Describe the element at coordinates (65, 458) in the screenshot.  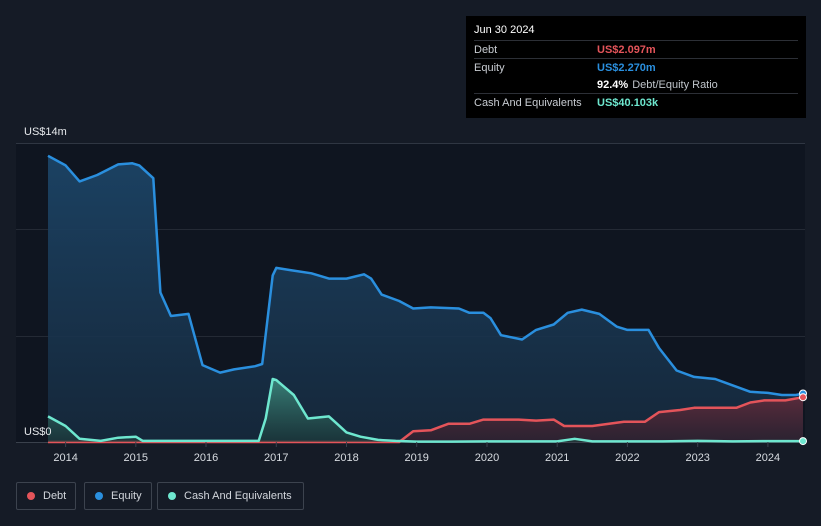
I see `x-tick-label-2014: 2014` at that location.